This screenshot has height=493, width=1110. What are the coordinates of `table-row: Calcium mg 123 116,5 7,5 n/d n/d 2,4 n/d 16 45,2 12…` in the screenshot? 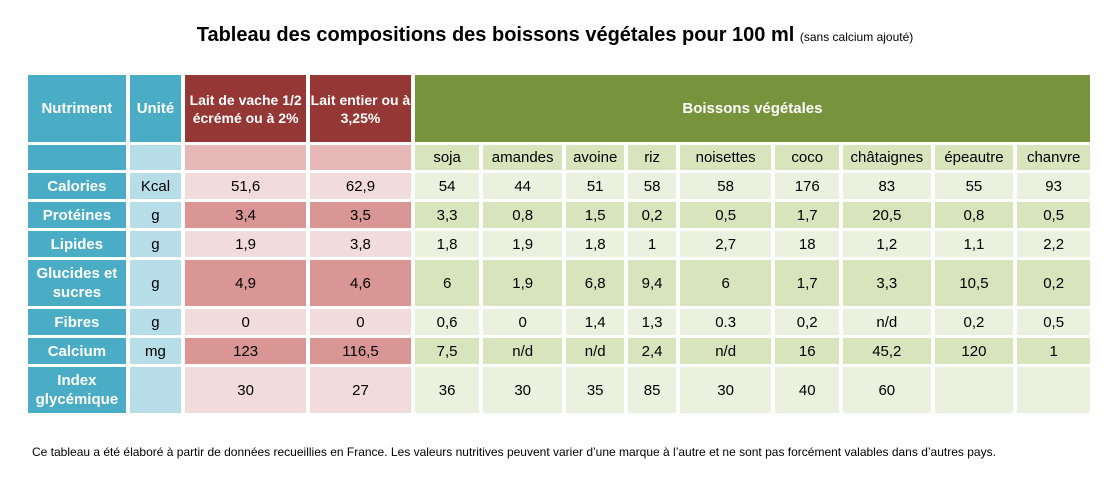 It's located at (559, 351).